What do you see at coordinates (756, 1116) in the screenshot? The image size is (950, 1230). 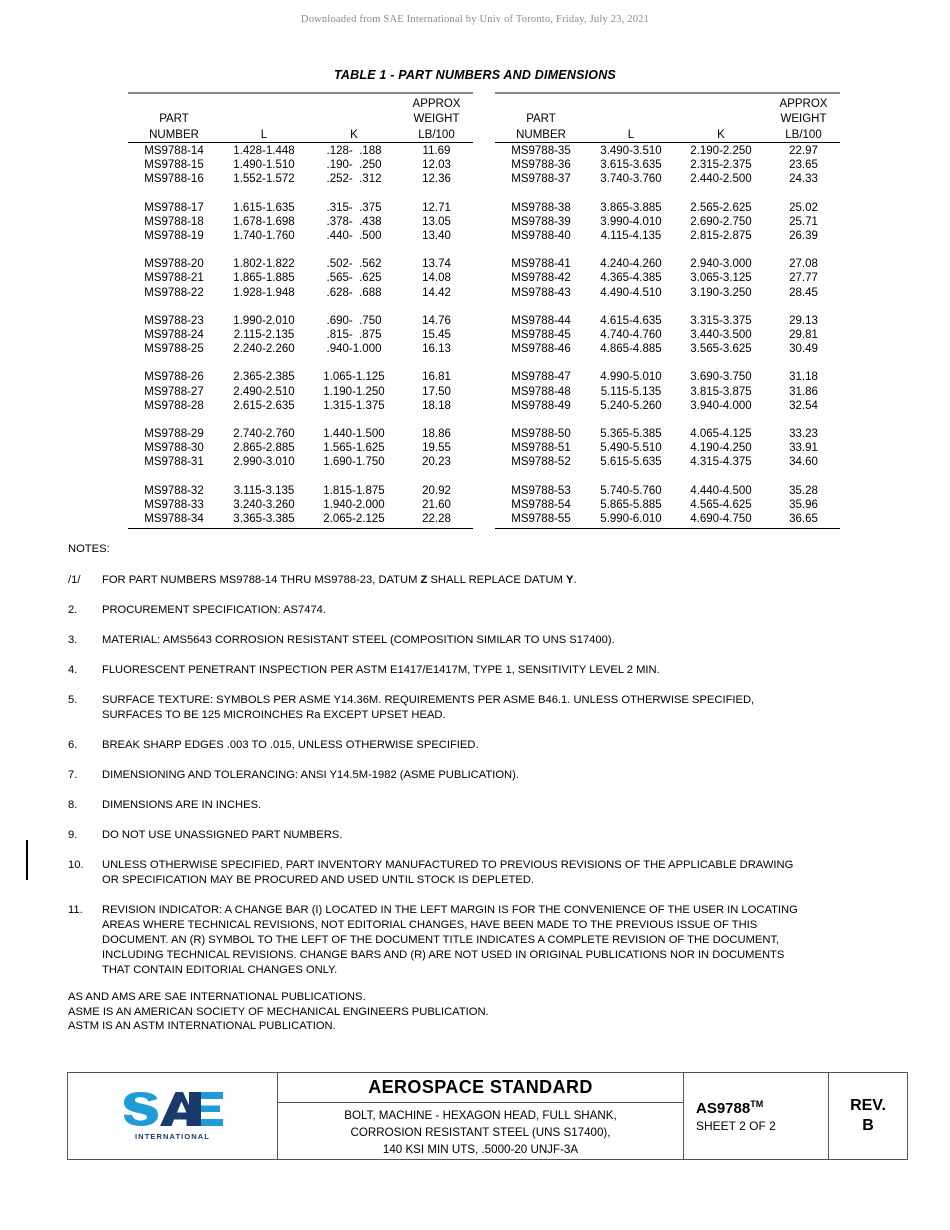 I see `document-id-cell: AS9788TM SHEET 2 OF 2` at bounding box center [756, 1116].